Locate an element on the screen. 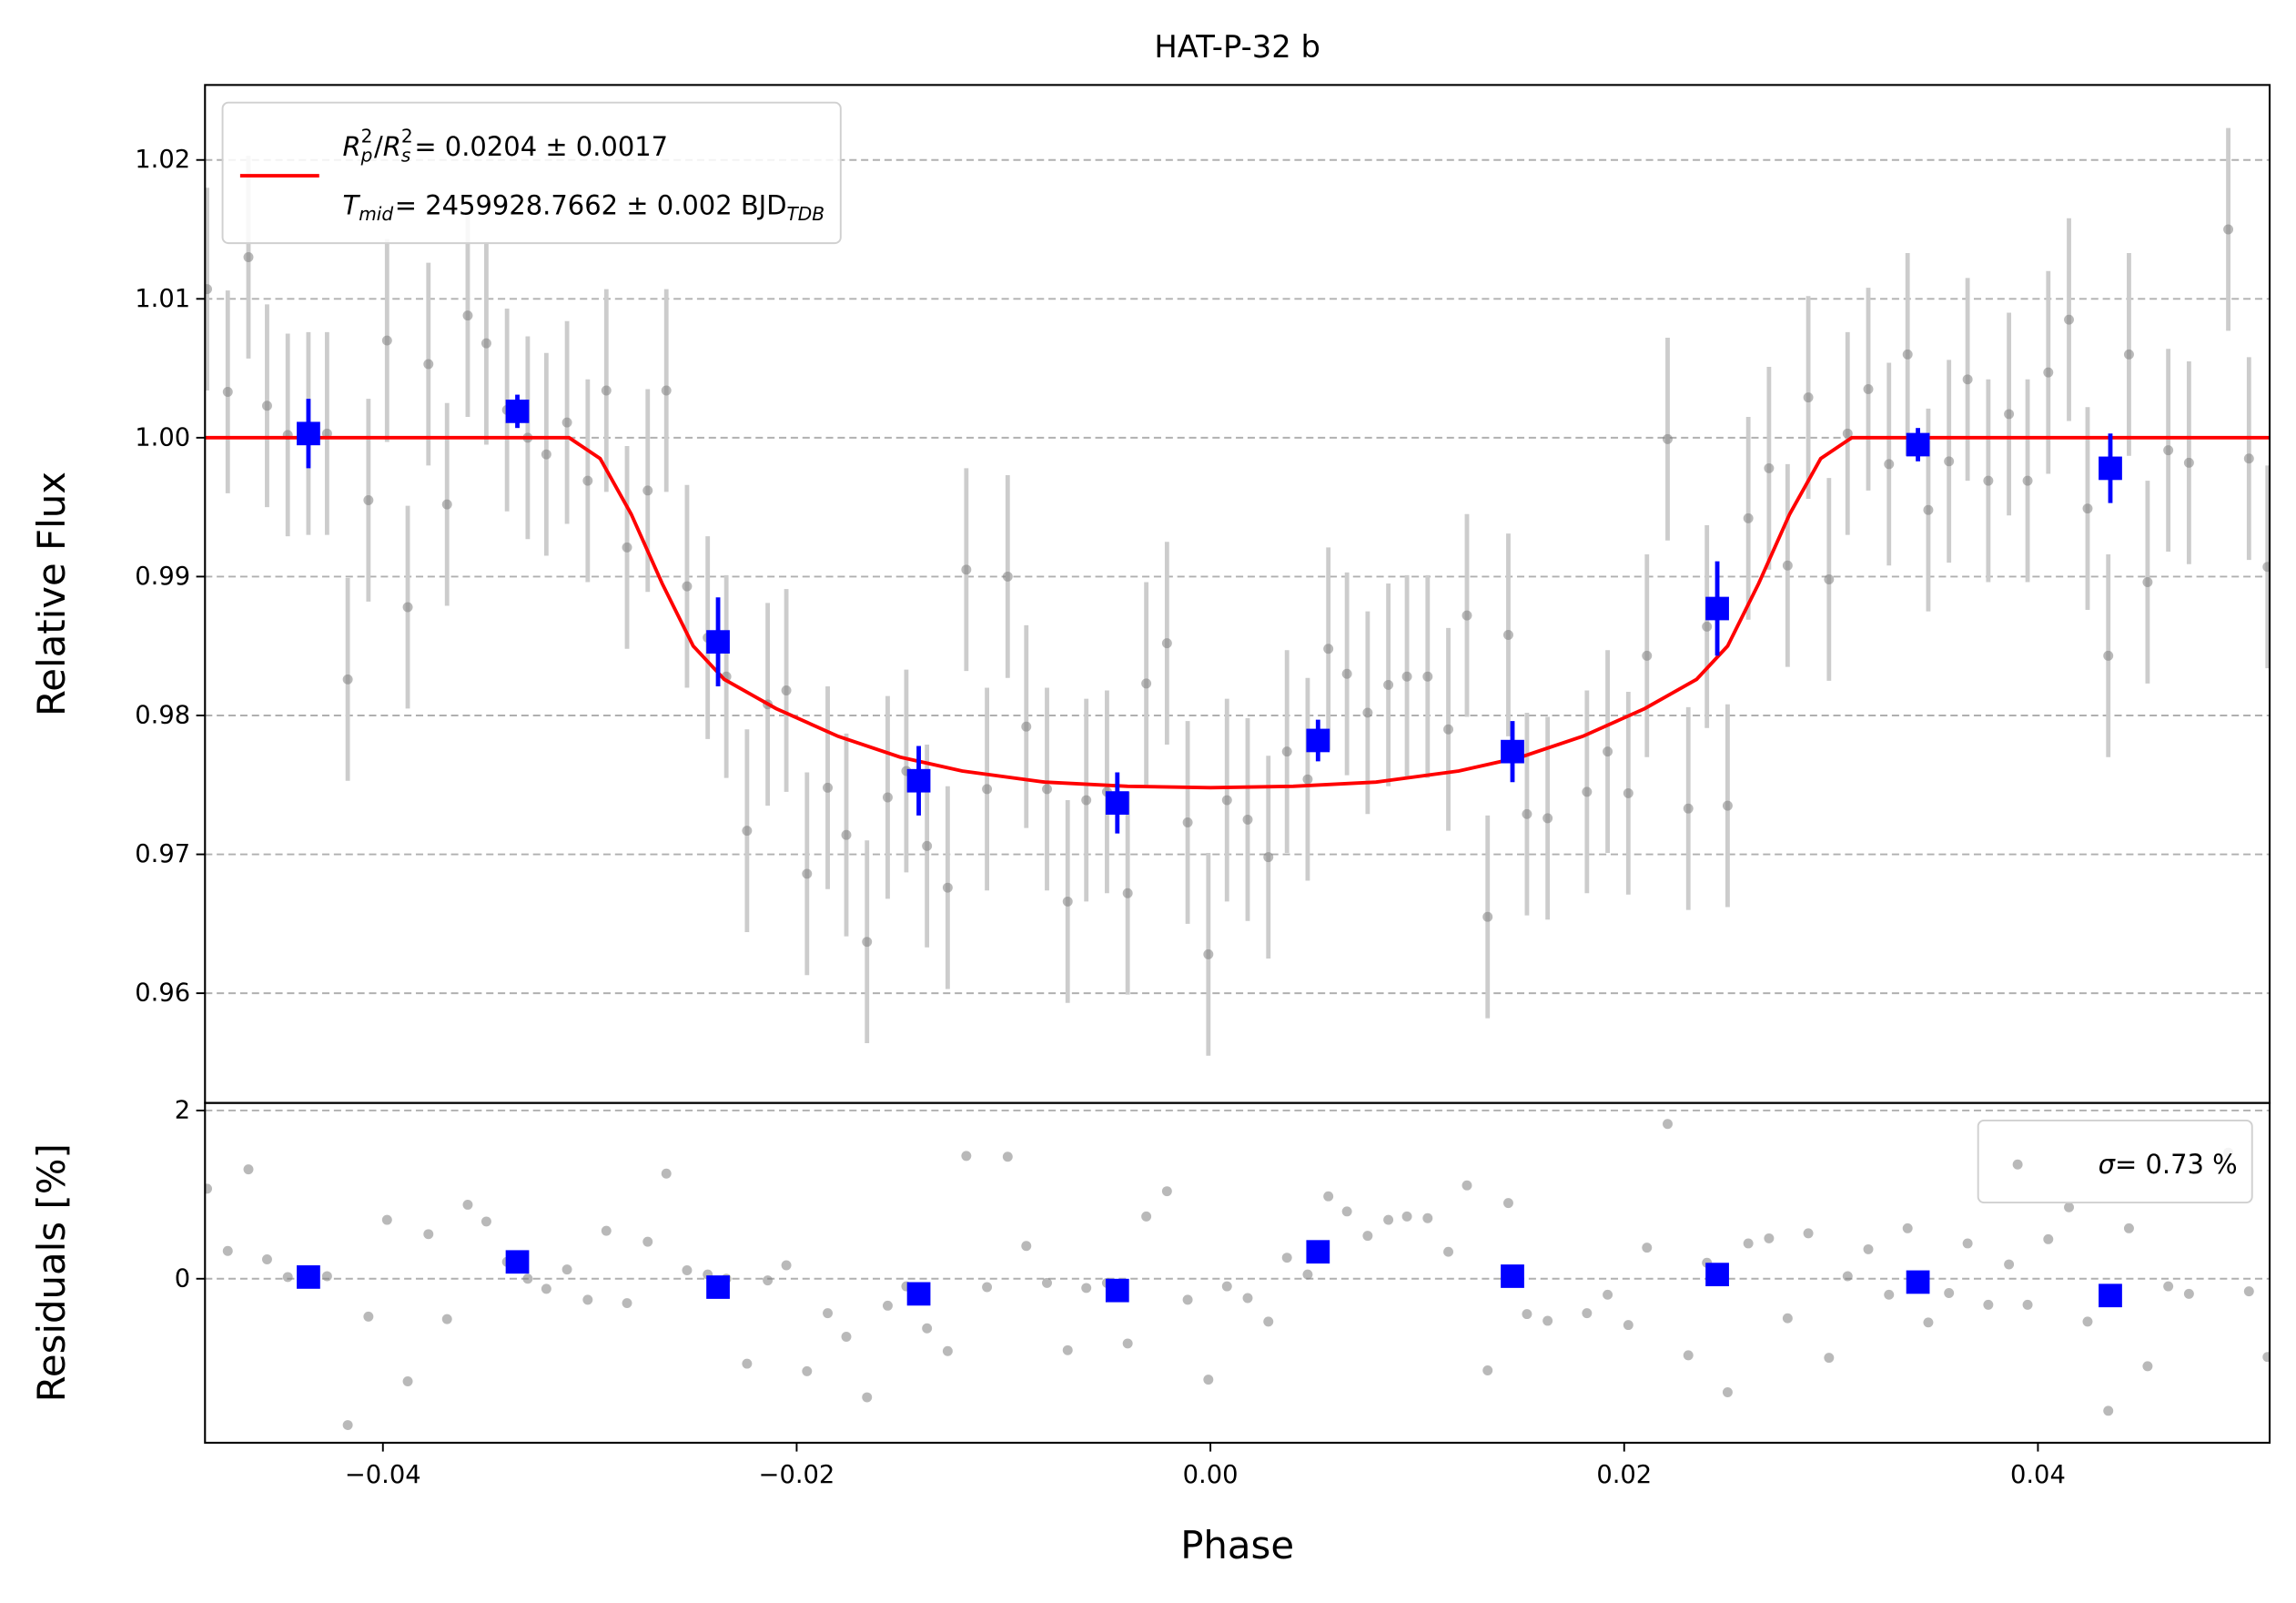 The height and width of the screenshot is (1603, 2296). legend-box is located at coordinates (531, 173).